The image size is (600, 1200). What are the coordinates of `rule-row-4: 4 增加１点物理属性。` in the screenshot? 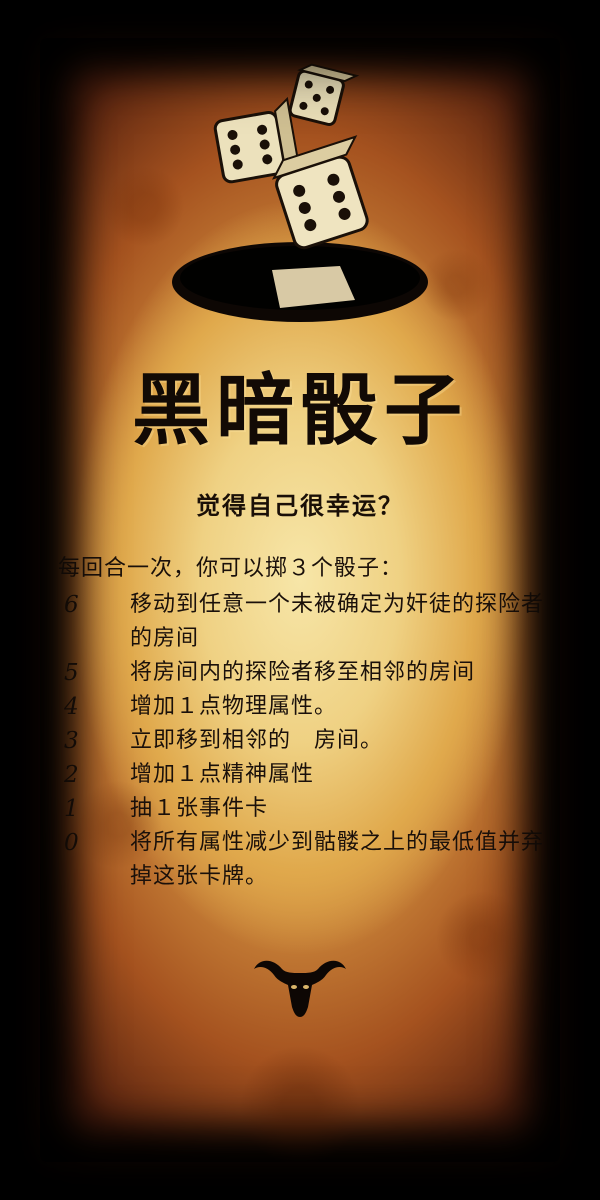 It's located at (308, 707).